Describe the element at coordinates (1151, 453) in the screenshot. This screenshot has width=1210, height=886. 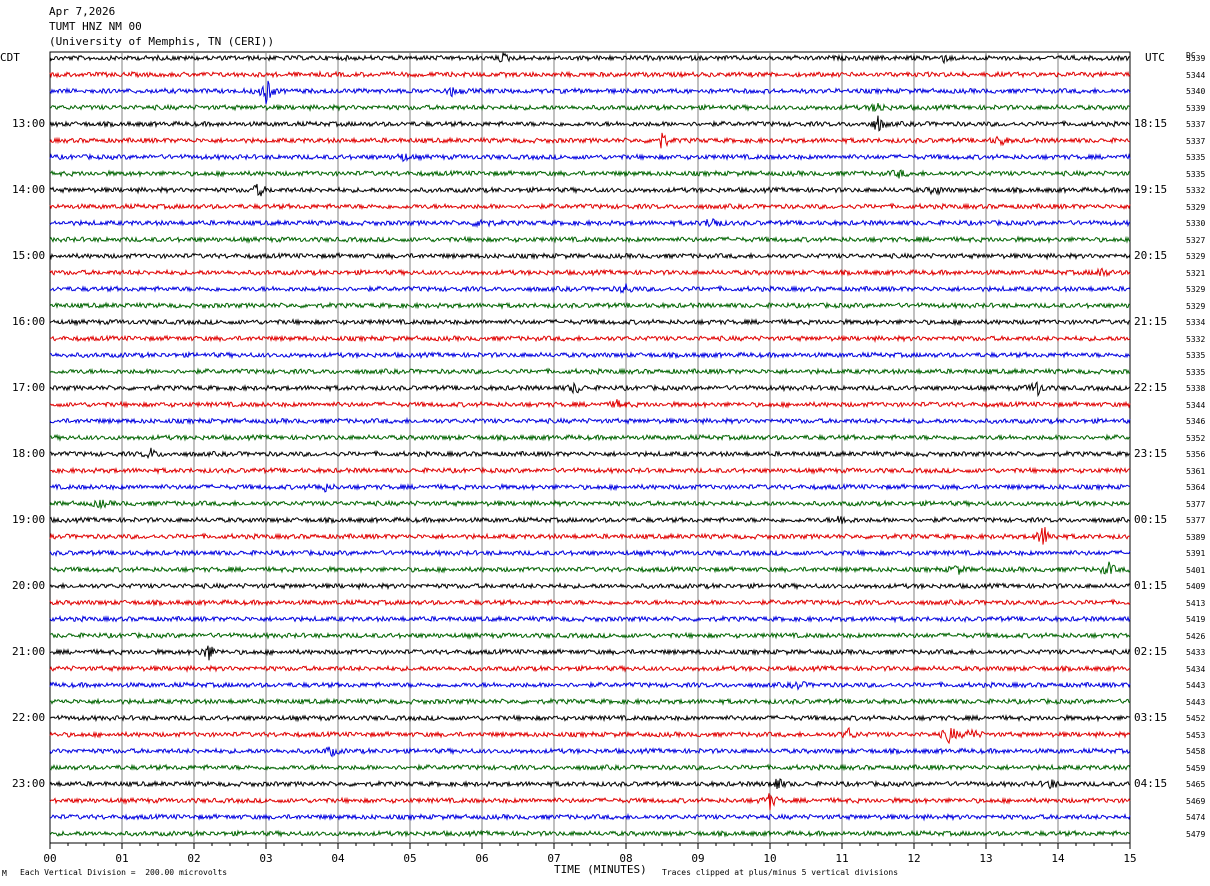
I see `right-hour-label: 23:15` at that location.